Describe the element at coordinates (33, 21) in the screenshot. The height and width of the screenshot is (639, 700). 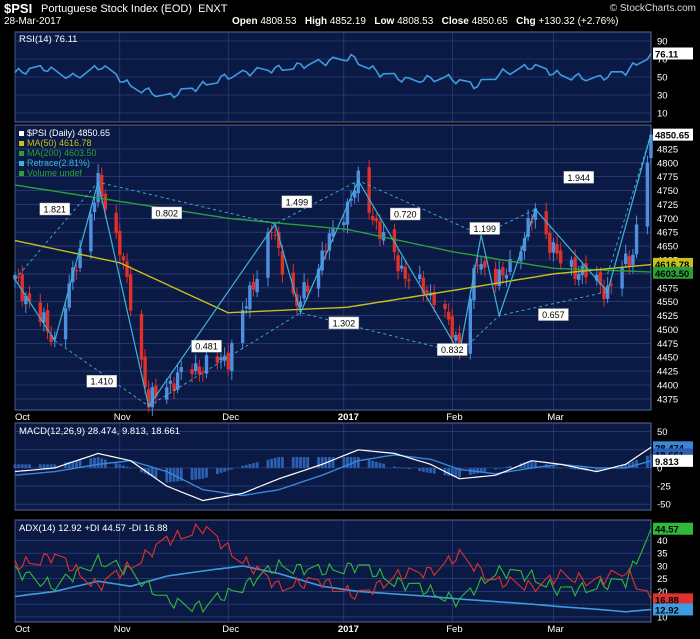
I see `quote-date: 28-Mar-2017` at that location.